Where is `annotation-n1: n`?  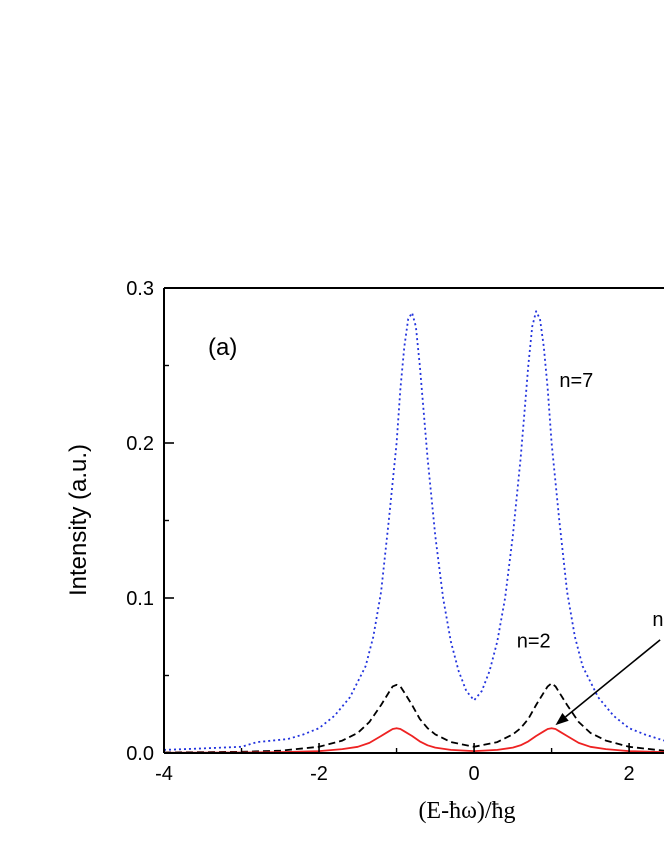
annotation-n1: n is located at coordinates (657, 620).